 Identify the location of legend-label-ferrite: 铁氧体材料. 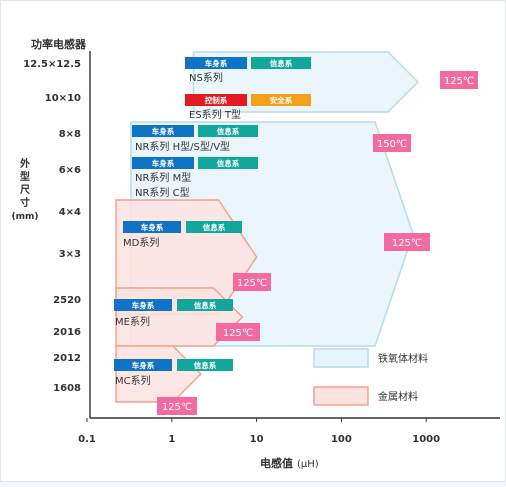
(403, 358).